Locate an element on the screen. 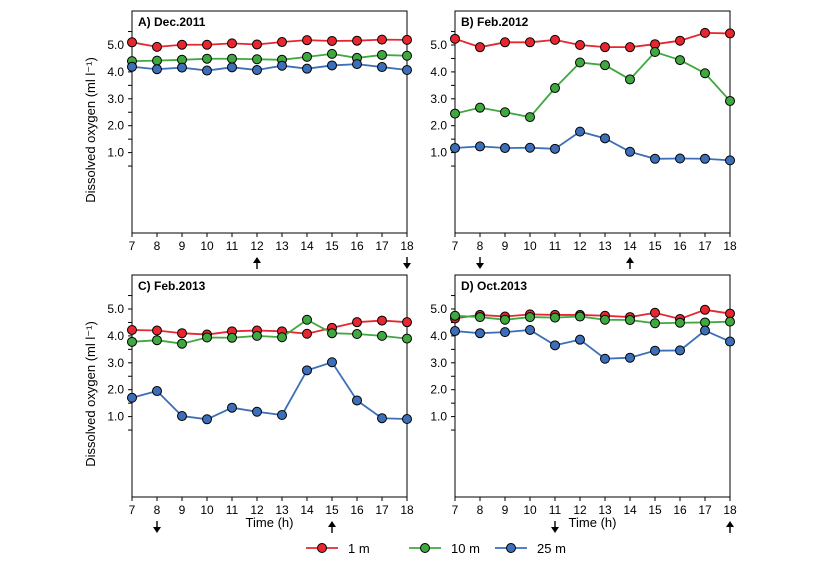 This screenshot has height=565, width=825. legend-label: 1 m is located at coordinates (359, 548).